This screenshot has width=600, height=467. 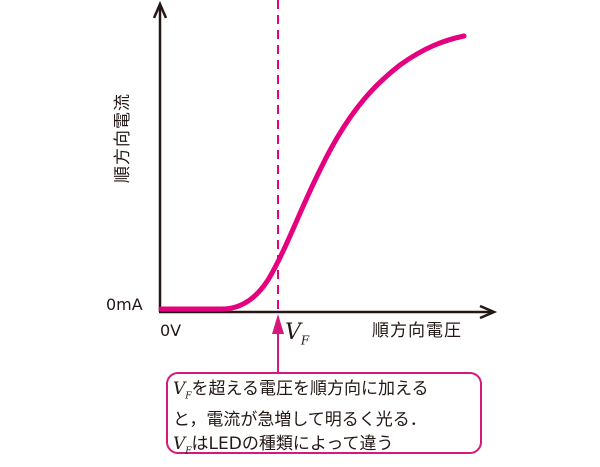 I want to click on y-axis-arrow-icon, so click(x=160, y=9).